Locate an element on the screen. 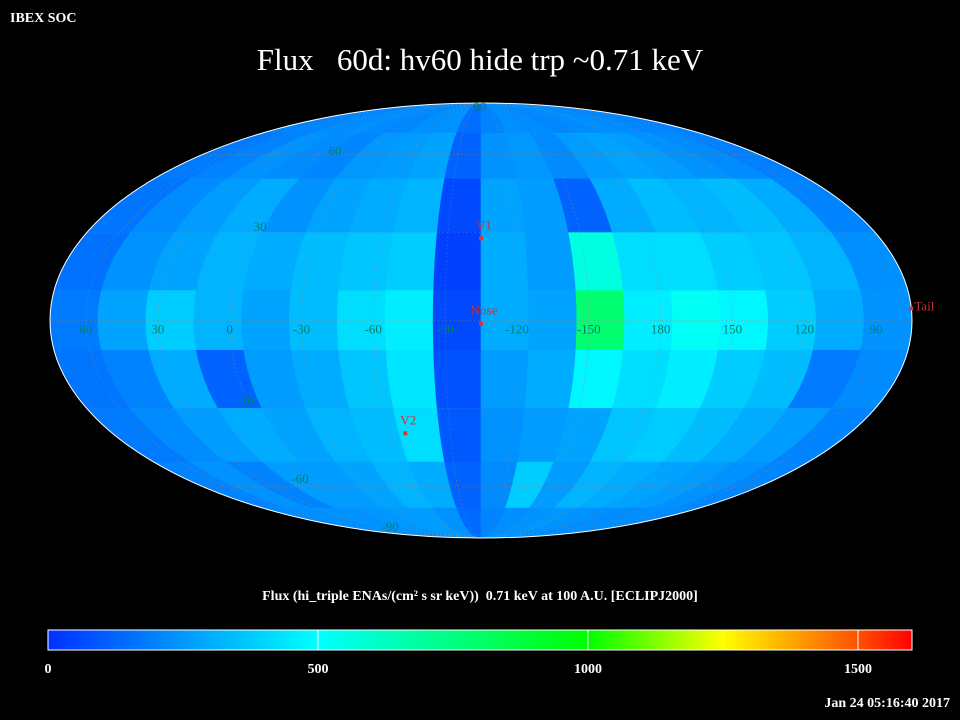  lon-label: -30 is located at coordinates (301, 328).